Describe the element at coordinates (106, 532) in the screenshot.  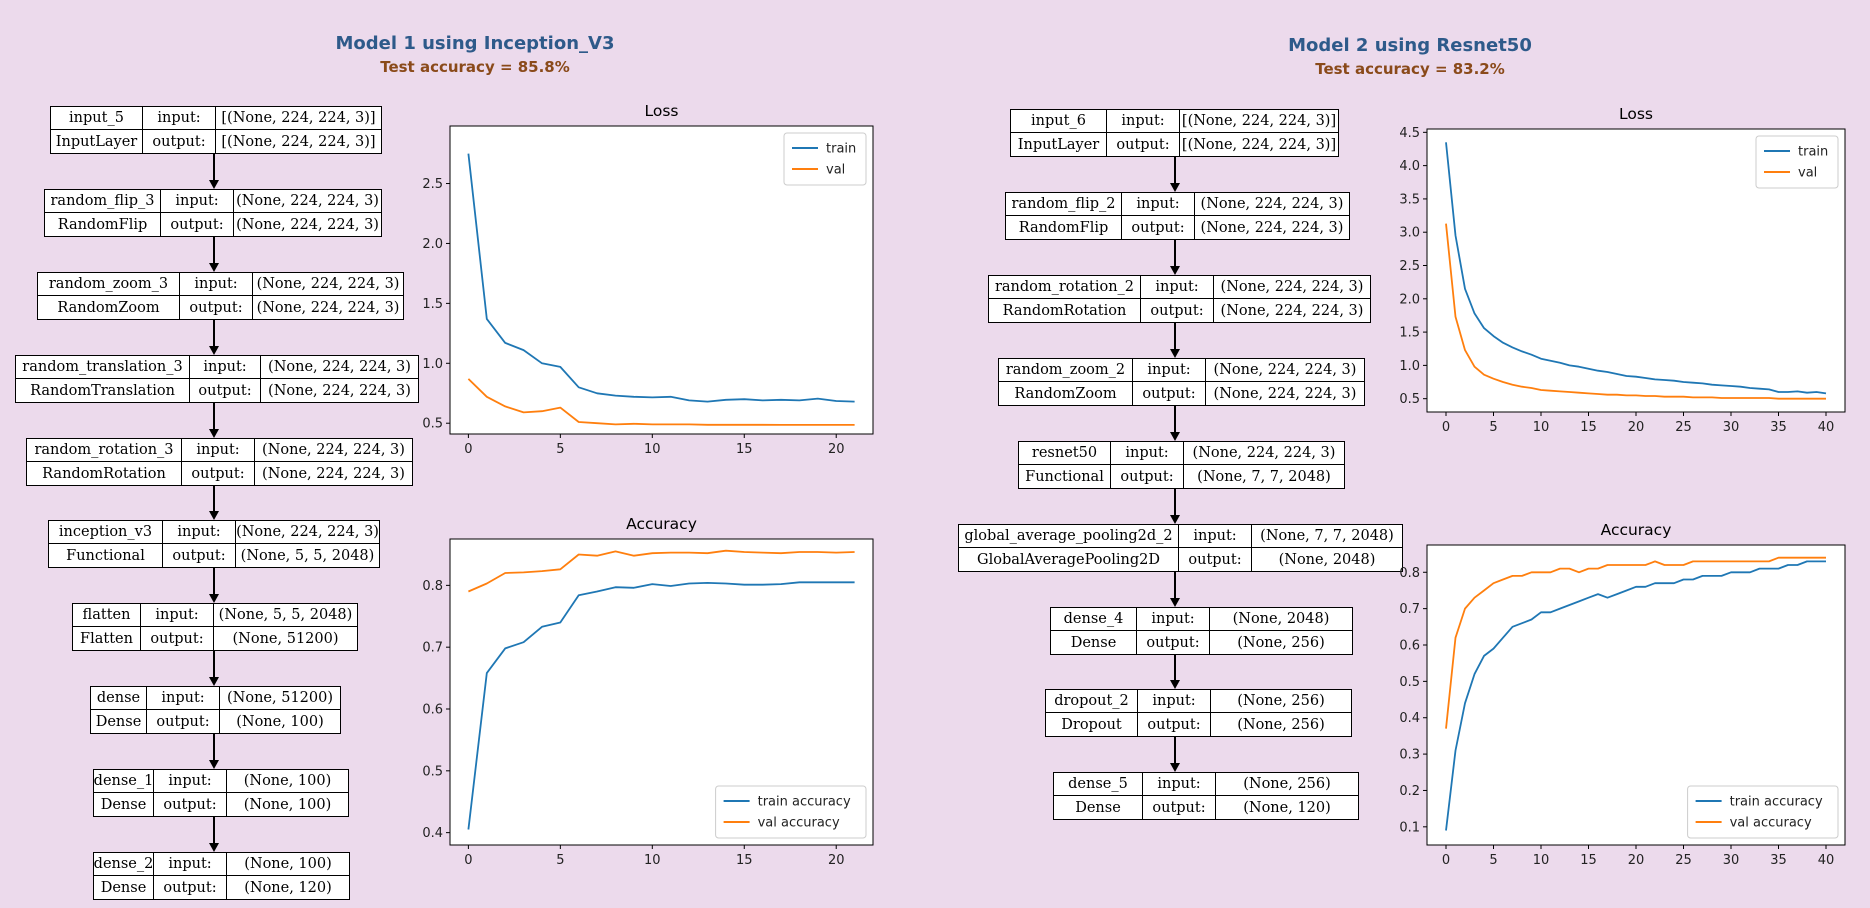
I see `layer-name: inception_v3` at that location.